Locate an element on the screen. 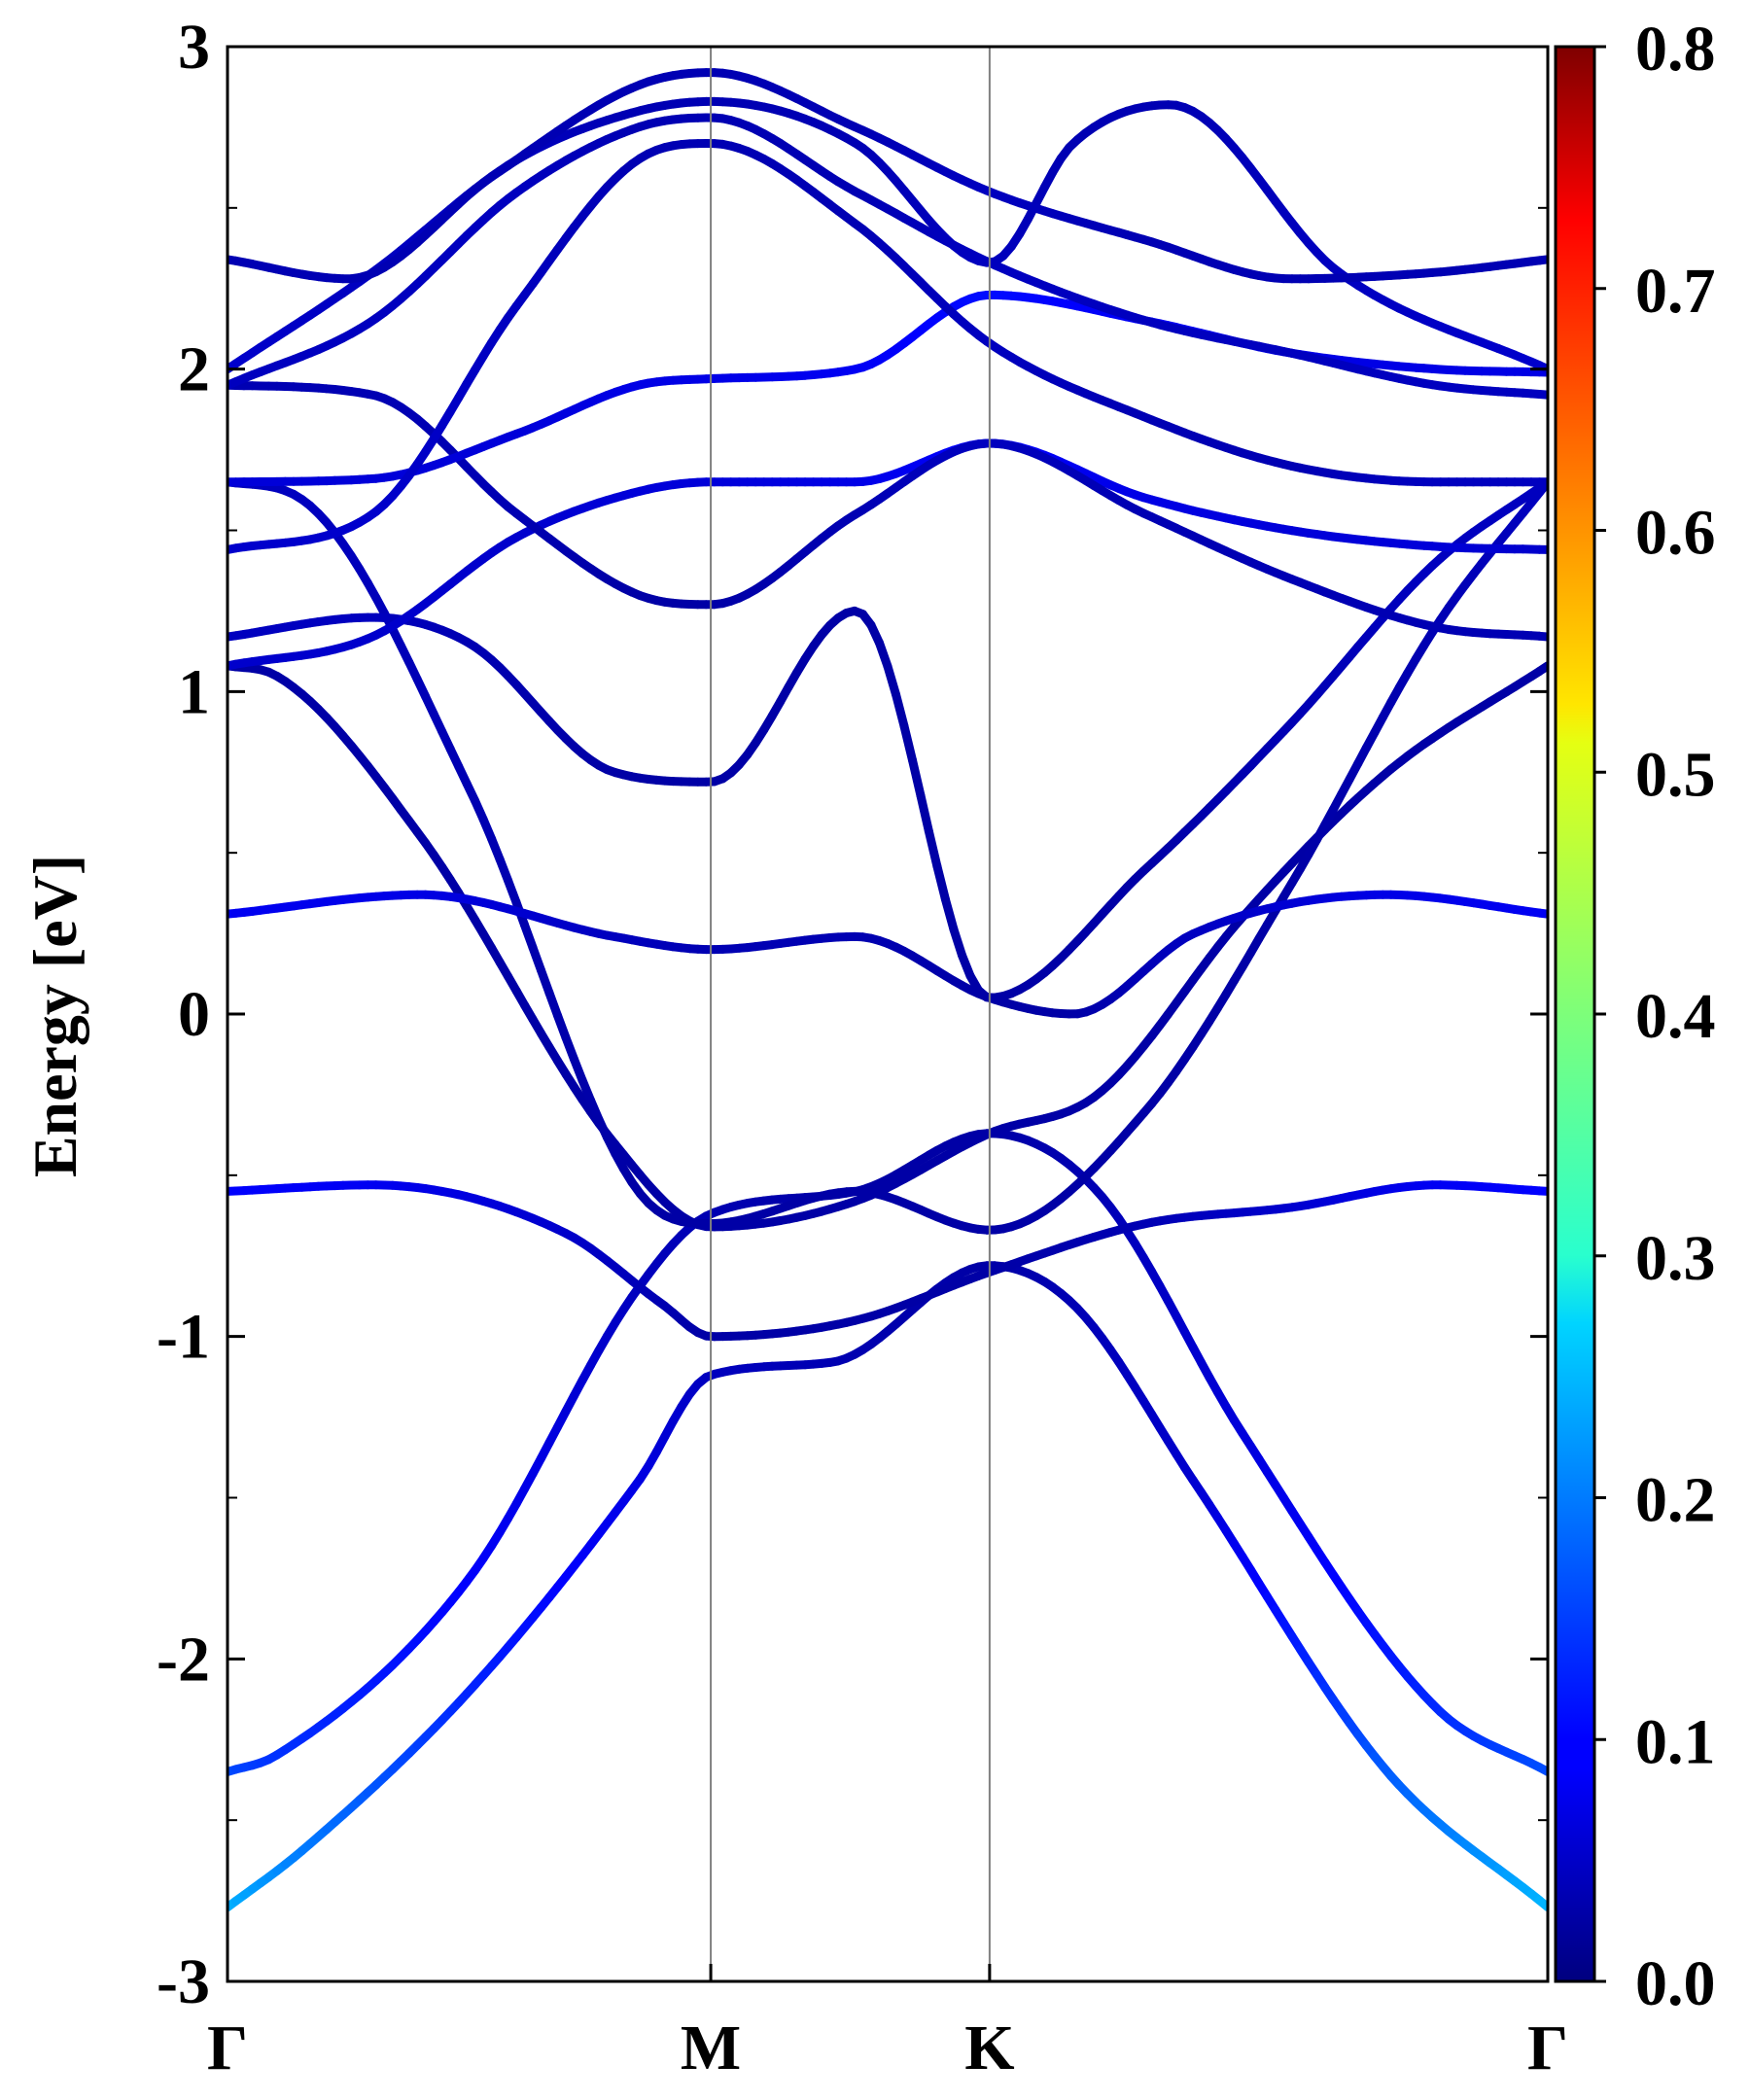 The height and width of the screenshot is (2100, 1750). y-tick-label: 3 is located at coordinates (194, 47).